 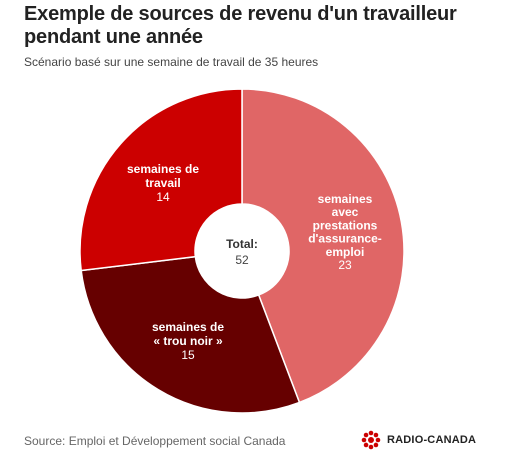 I want to click on logo-center, so click(x=371, y=440).